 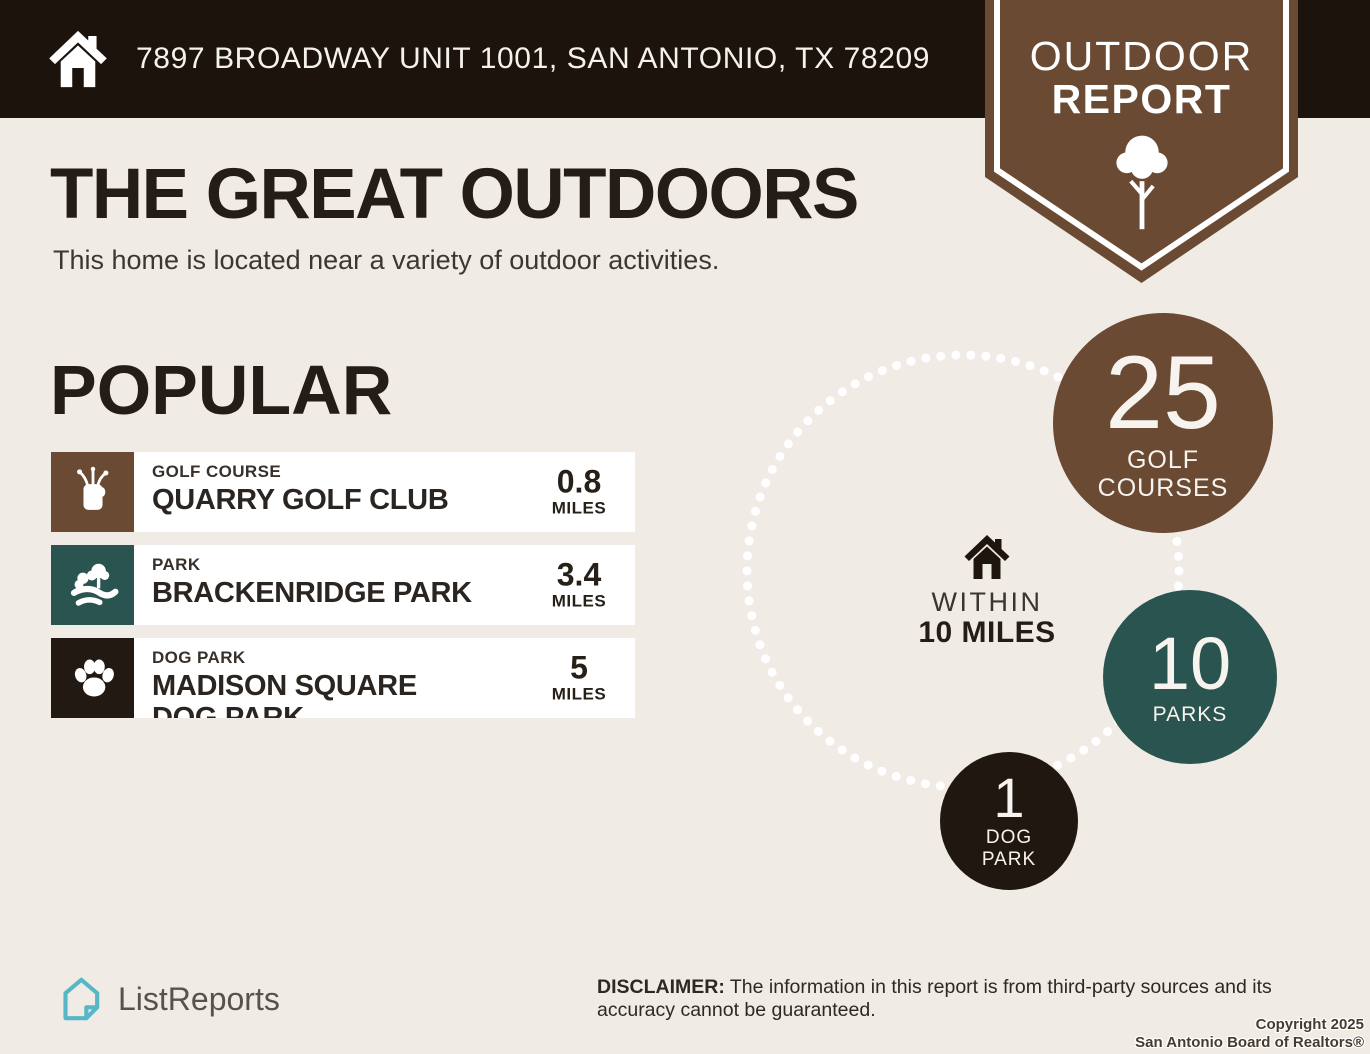 What do you see at coordinates (1163, 488) in the screenshot?
I see `stat-label-line2: COURSES` at bounding box center [1163, 488].